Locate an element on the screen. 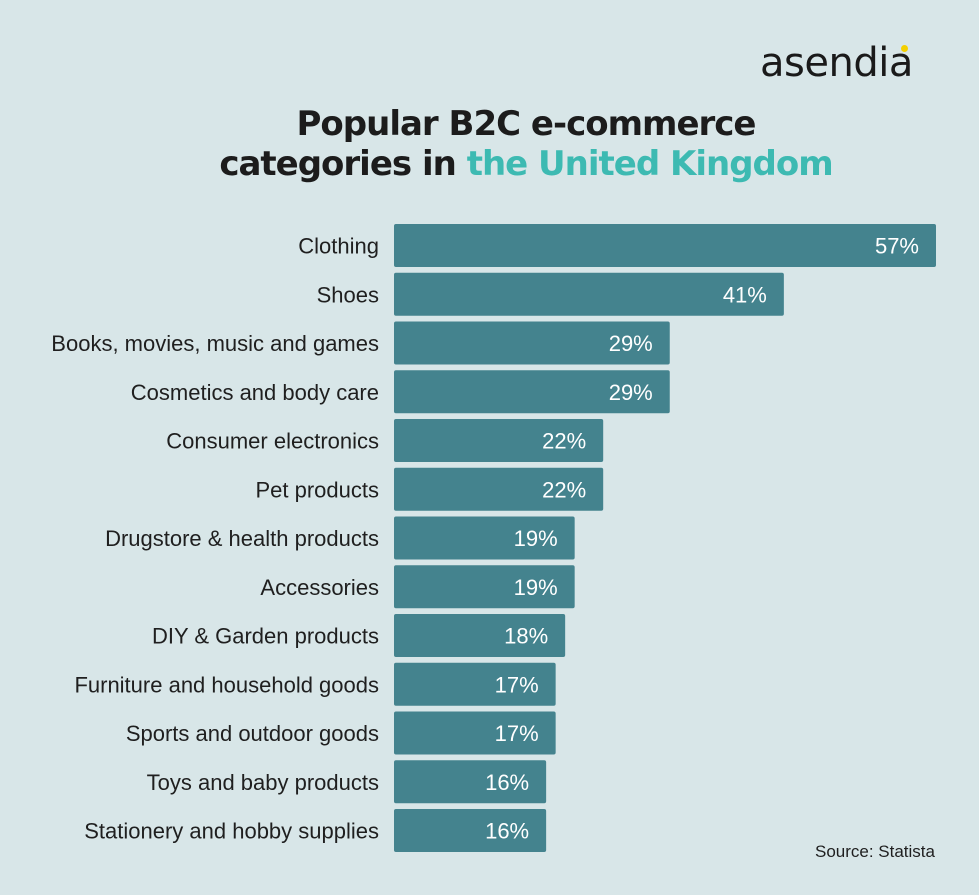 Image resolution: width=979 pixels, height=895 pixels. source-note: Source: Statista is located at coordinates (874, 851).